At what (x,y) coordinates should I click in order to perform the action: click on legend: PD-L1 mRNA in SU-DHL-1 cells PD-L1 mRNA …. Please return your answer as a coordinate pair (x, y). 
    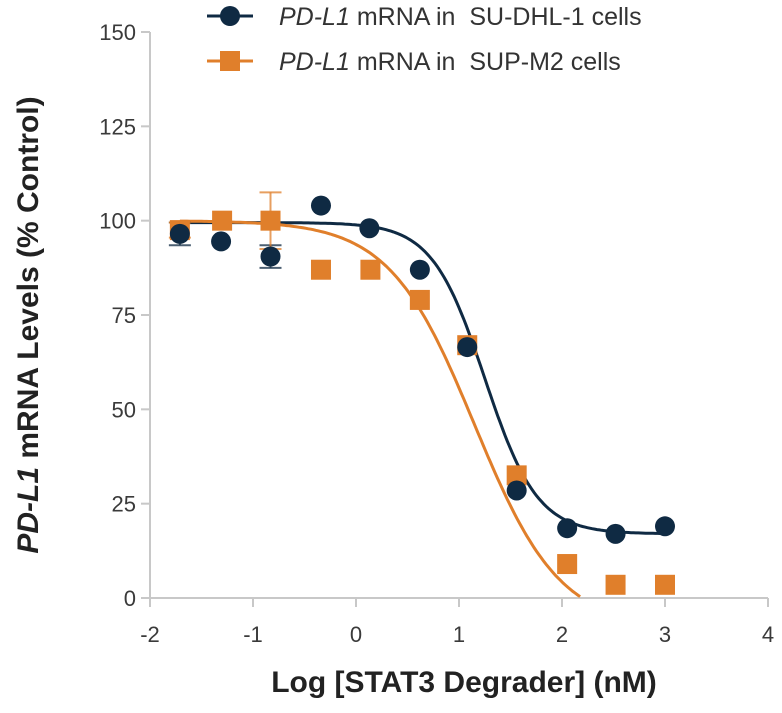
    Looking at the image, I should click on (424, 39).